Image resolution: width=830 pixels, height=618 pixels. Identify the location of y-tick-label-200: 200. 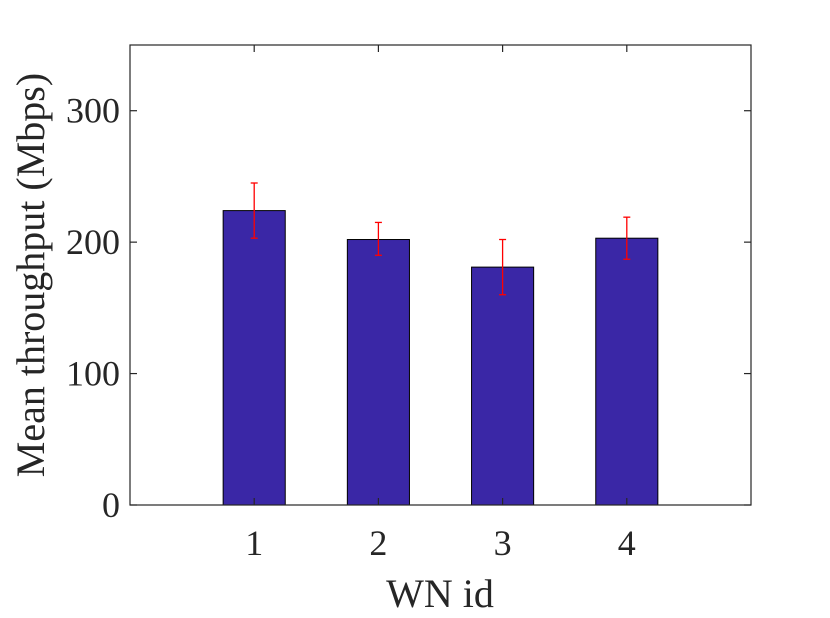
(93, 242).